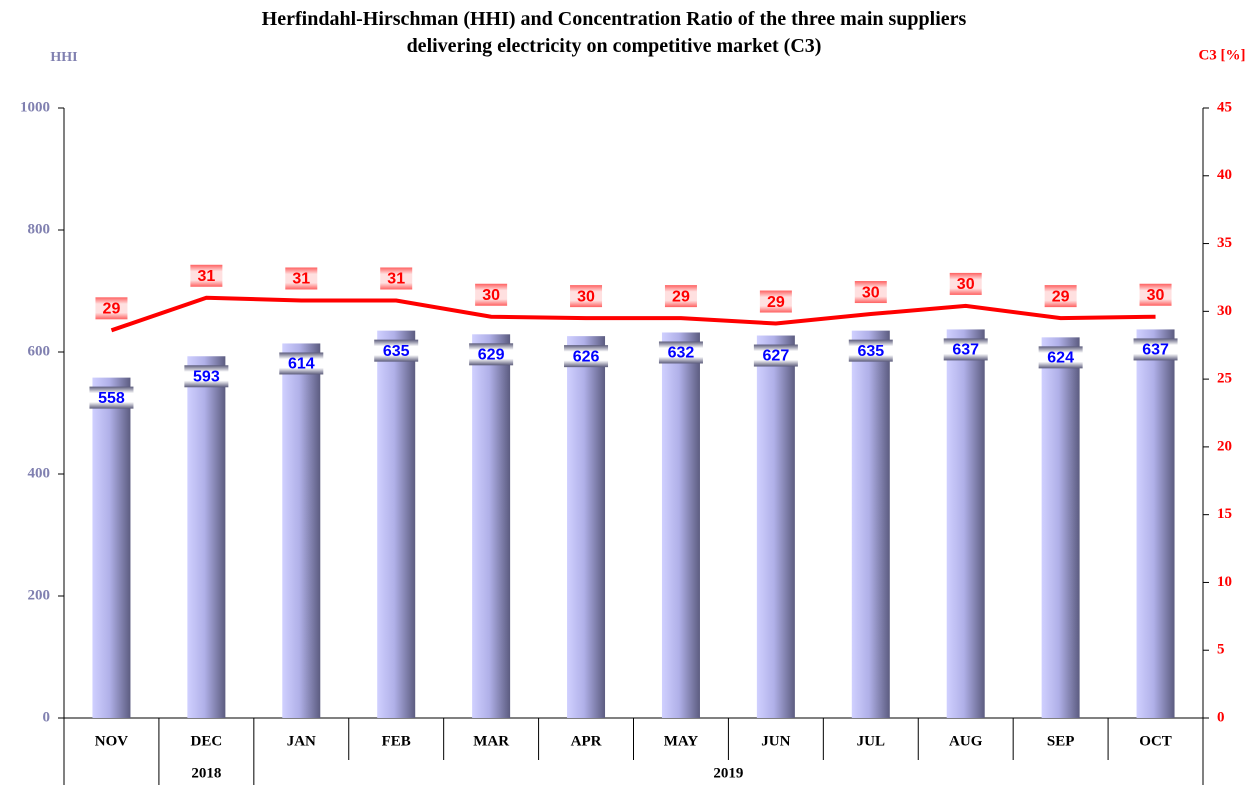  What do you see at coordinates (396, 741) in the screenshot?
I see `x-tick-label: FEB` at bounding box center [396, 741].